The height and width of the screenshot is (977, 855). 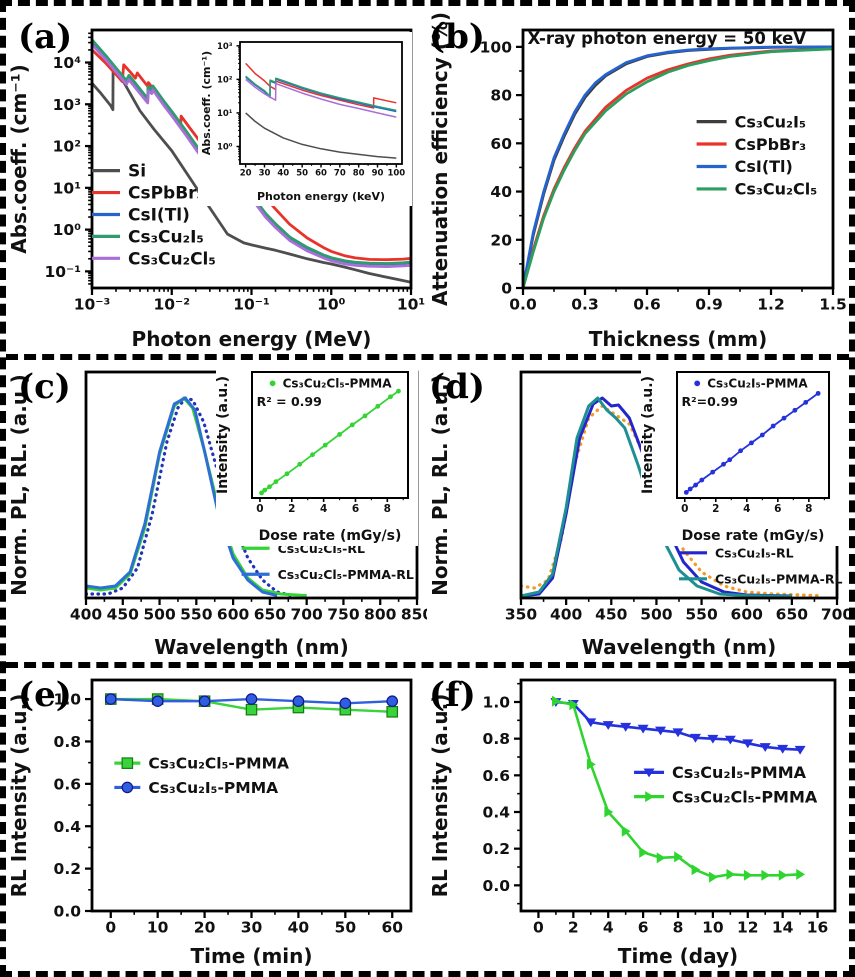 I want to click on svg-text: Cs₃Cu₂Cl₅, so click(x=776, y=189).